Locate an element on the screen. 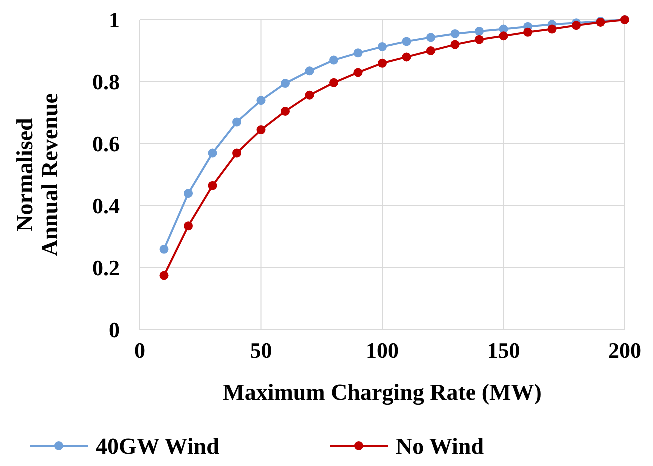  x-tick-label: 100 is located at coordinates (382, 350).